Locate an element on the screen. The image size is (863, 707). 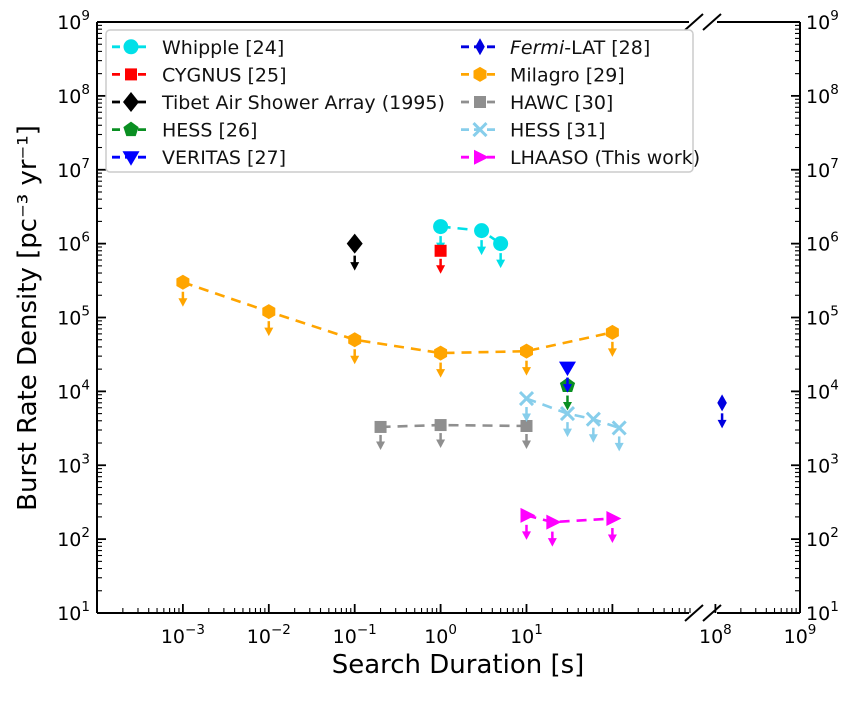
y-tick-label-left: 10⁴ is located at coordinates (73, 390).